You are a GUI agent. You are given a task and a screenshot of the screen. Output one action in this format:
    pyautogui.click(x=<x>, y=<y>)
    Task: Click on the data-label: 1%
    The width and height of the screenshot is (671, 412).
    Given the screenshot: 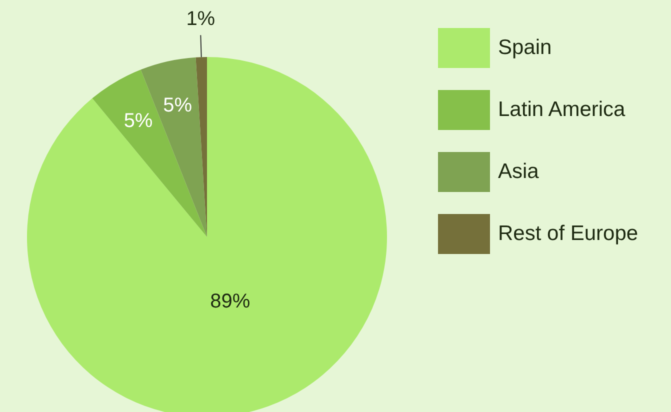 What is the action you would take?
    pyautogui.click(x=201, y=19)
    